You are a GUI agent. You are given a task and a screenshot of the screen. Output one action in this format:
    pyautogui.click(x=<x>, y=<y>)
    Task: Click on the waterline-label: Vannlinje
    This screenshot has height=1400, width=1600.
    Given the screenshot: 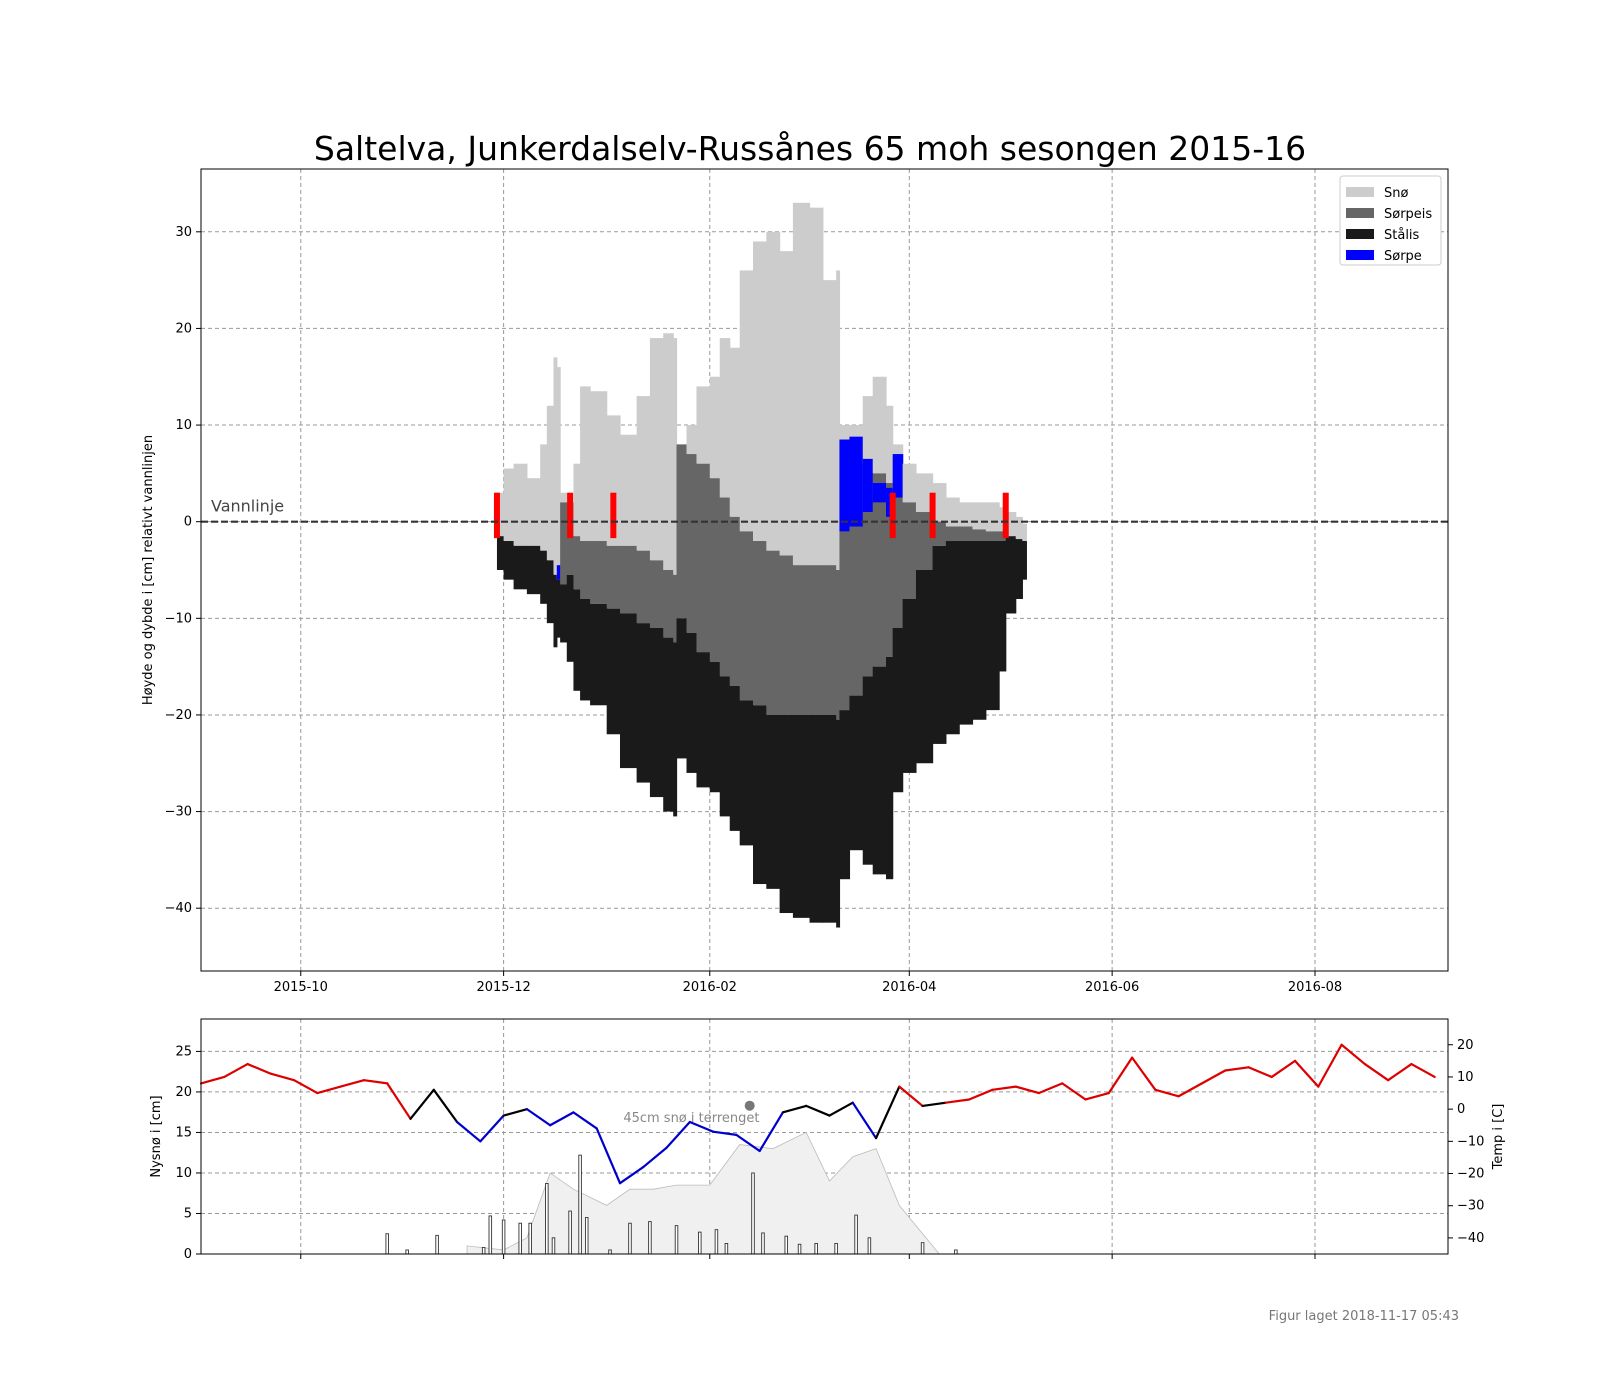 What is the action you would take?
    pyautogui.click(x=247, y=506)
    